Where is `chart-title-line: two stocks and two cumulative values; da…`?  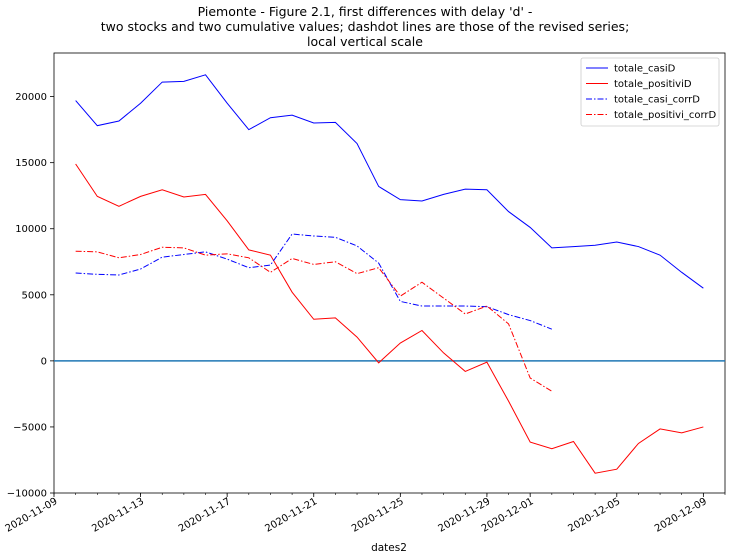 chart-title-line: two stocks and two cumulative values; da… is located at coordinates (365, 26).